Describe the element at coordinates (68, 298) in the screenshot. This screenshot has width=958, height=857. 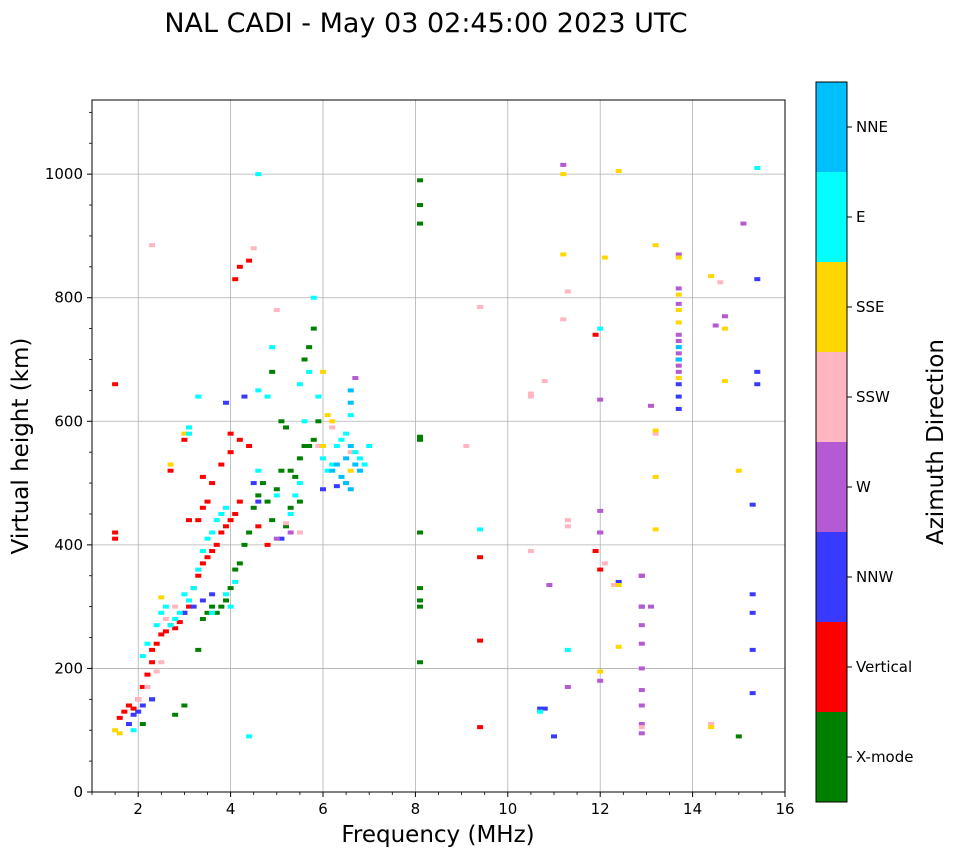
I see `y-tick-label: 800` at that location.